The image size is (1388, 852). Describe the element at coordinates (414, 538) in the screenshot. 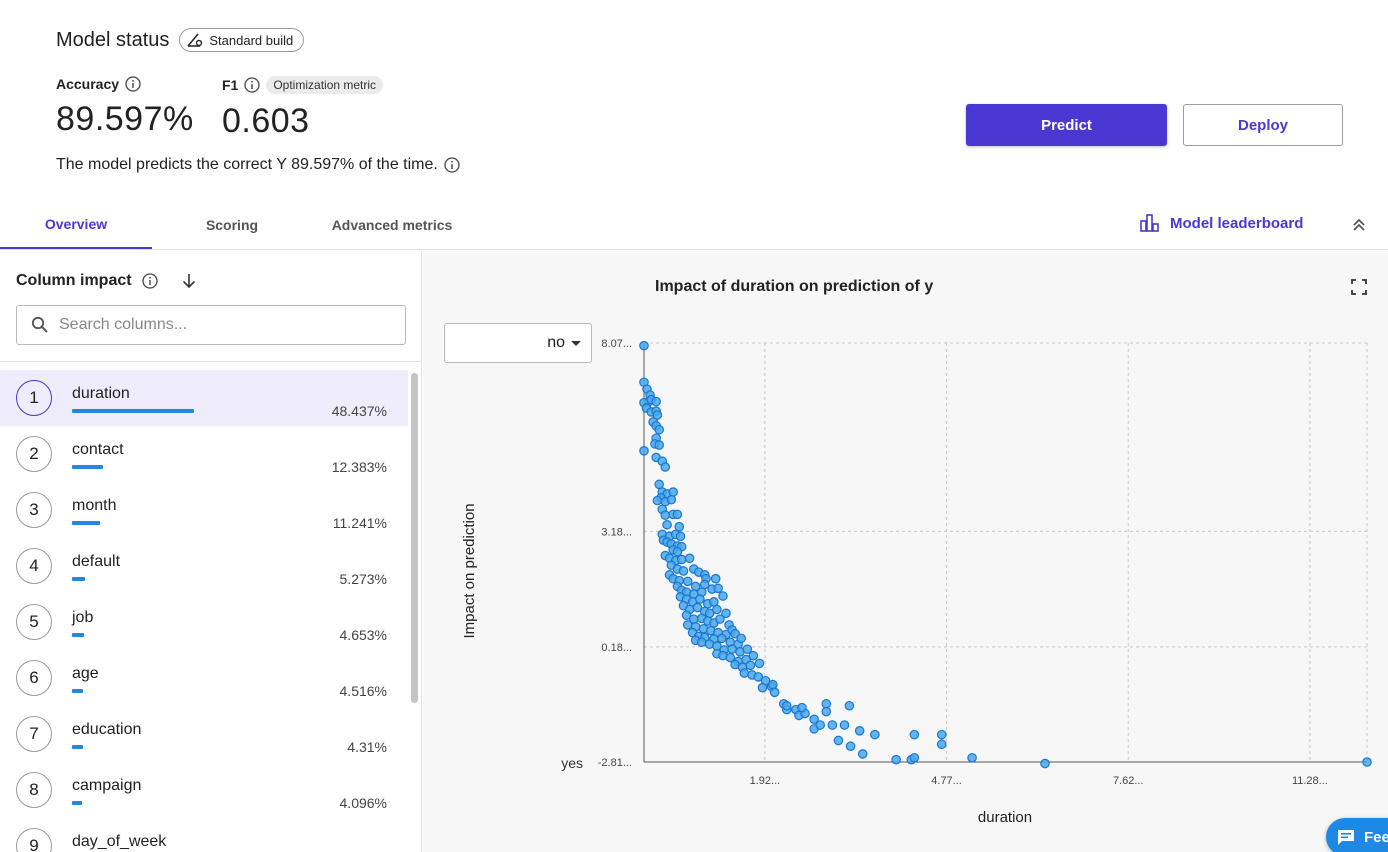

I see `scrollbar-thumb` at that location.